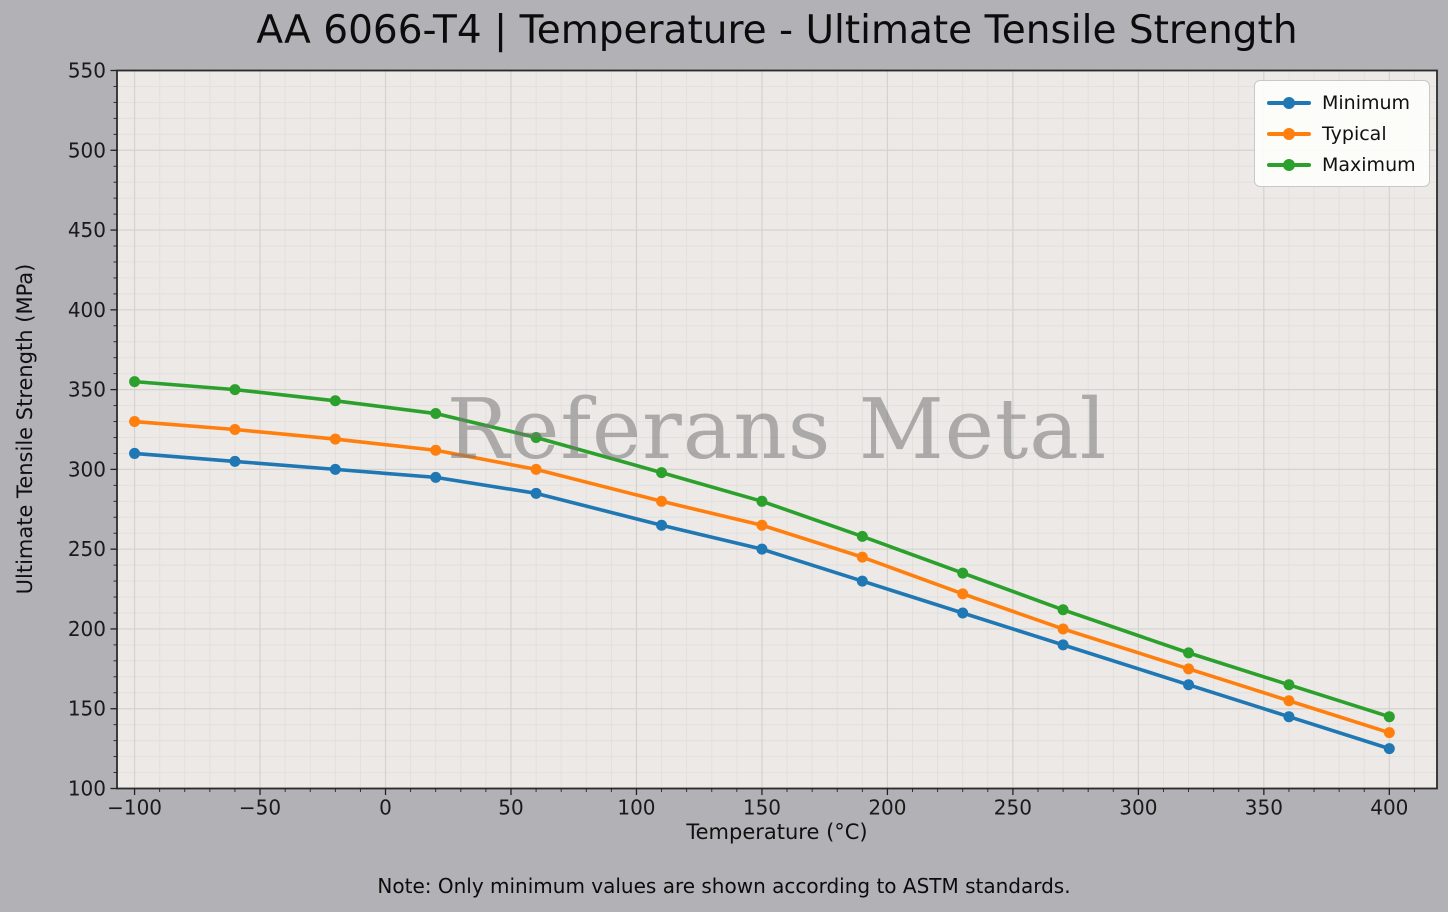  Describe the element at coordinates (1264, 808) in the screenshot. I see `x-tick-label: 350` at that location.